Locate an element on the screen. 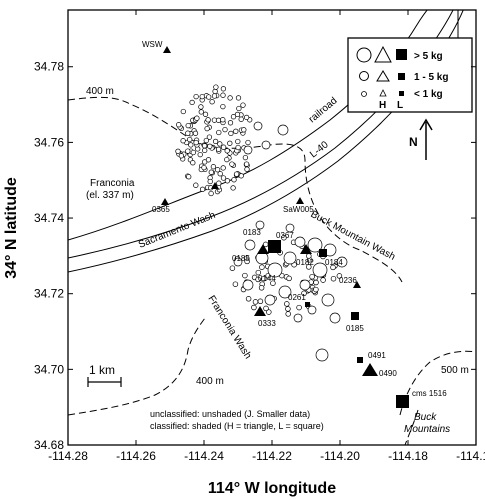  north-arrow: N is located at coordinates (421, 139).